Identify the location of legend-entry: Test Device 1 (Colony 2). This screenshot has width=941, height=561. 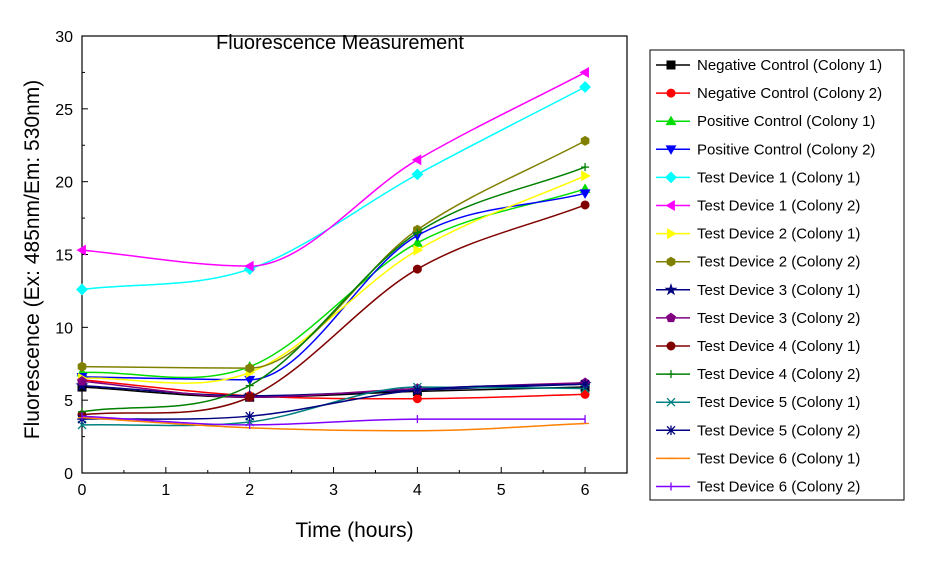
(758, 206).